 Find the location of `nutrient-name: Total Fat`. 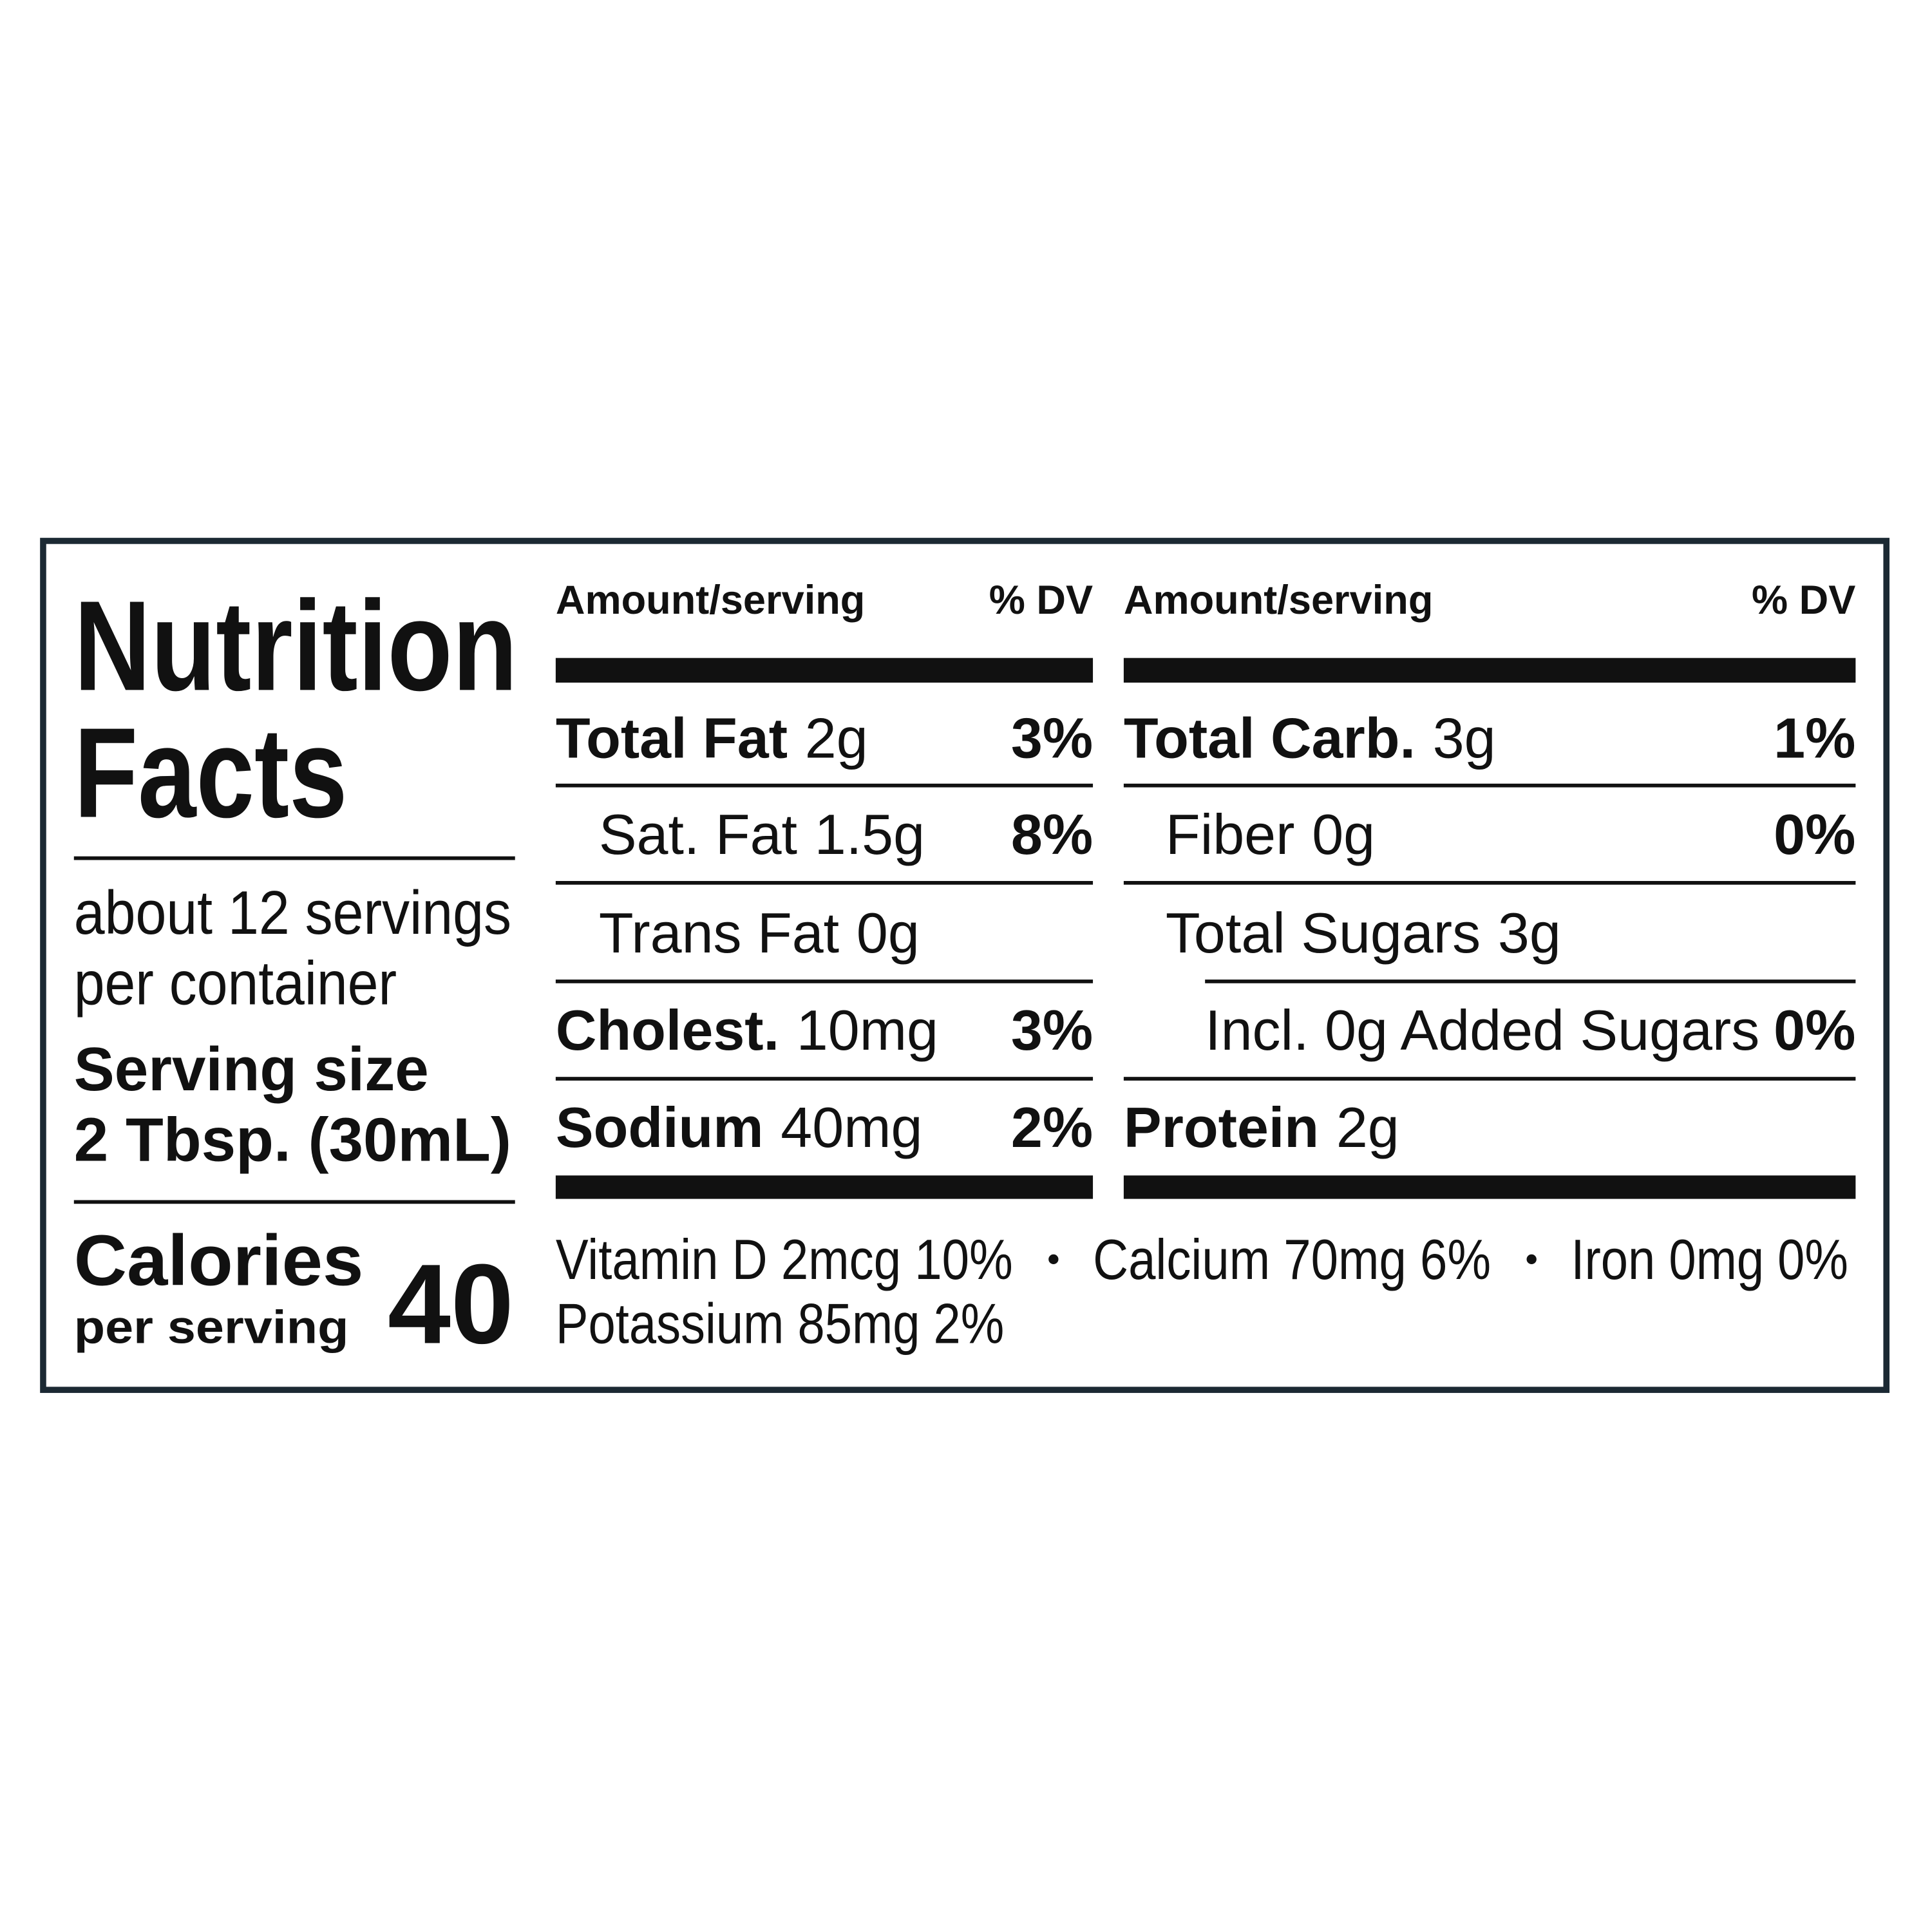

nutrient-name: Total Fat is located at coordinates (672, 738).